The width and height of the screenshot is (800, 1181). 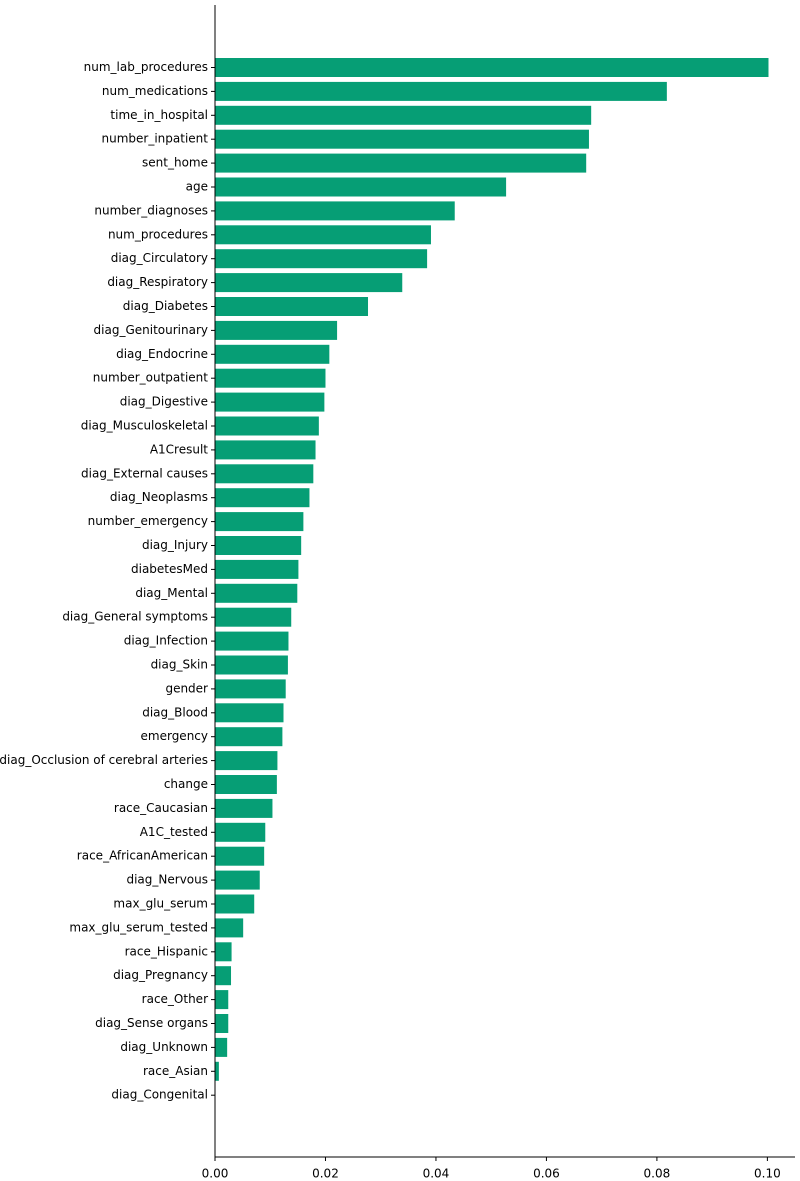 I want to click on category-label: A1Cresult, so click(x=179, y=449).